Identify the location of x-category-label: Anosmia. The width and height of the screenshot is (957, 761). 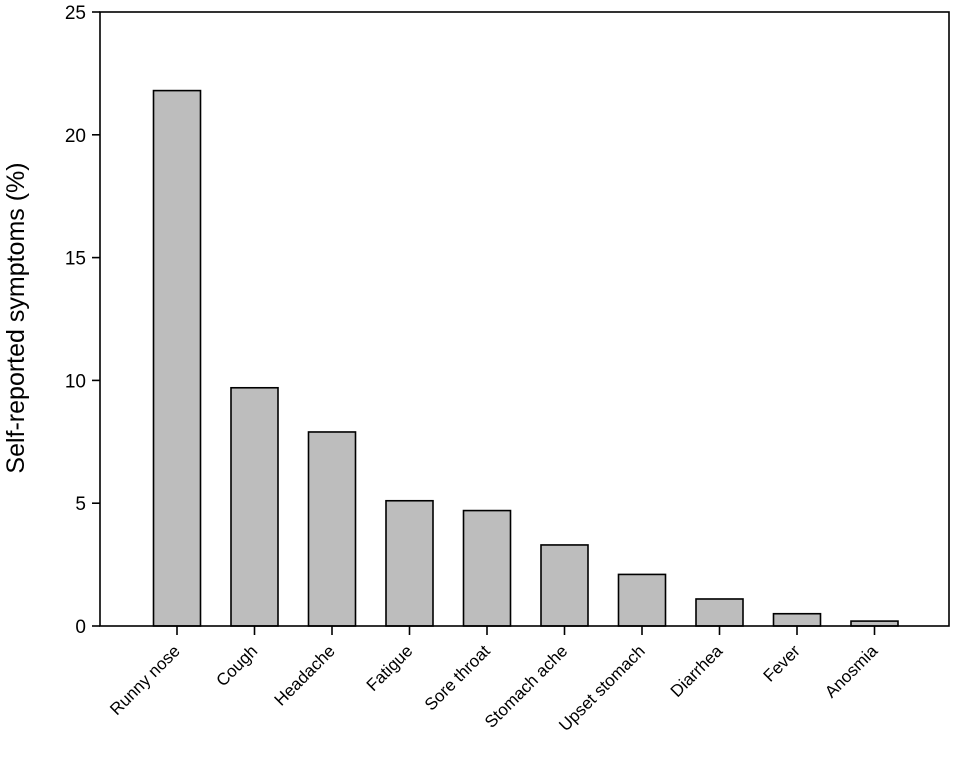
(851, 671).